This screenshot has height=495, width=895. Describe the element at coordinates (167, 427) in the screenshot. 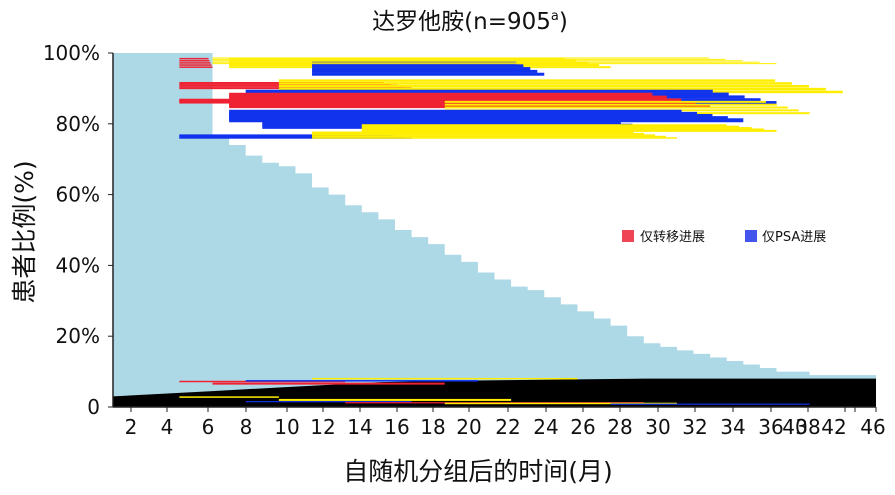

I see `x-tick-label: 4` at that location.